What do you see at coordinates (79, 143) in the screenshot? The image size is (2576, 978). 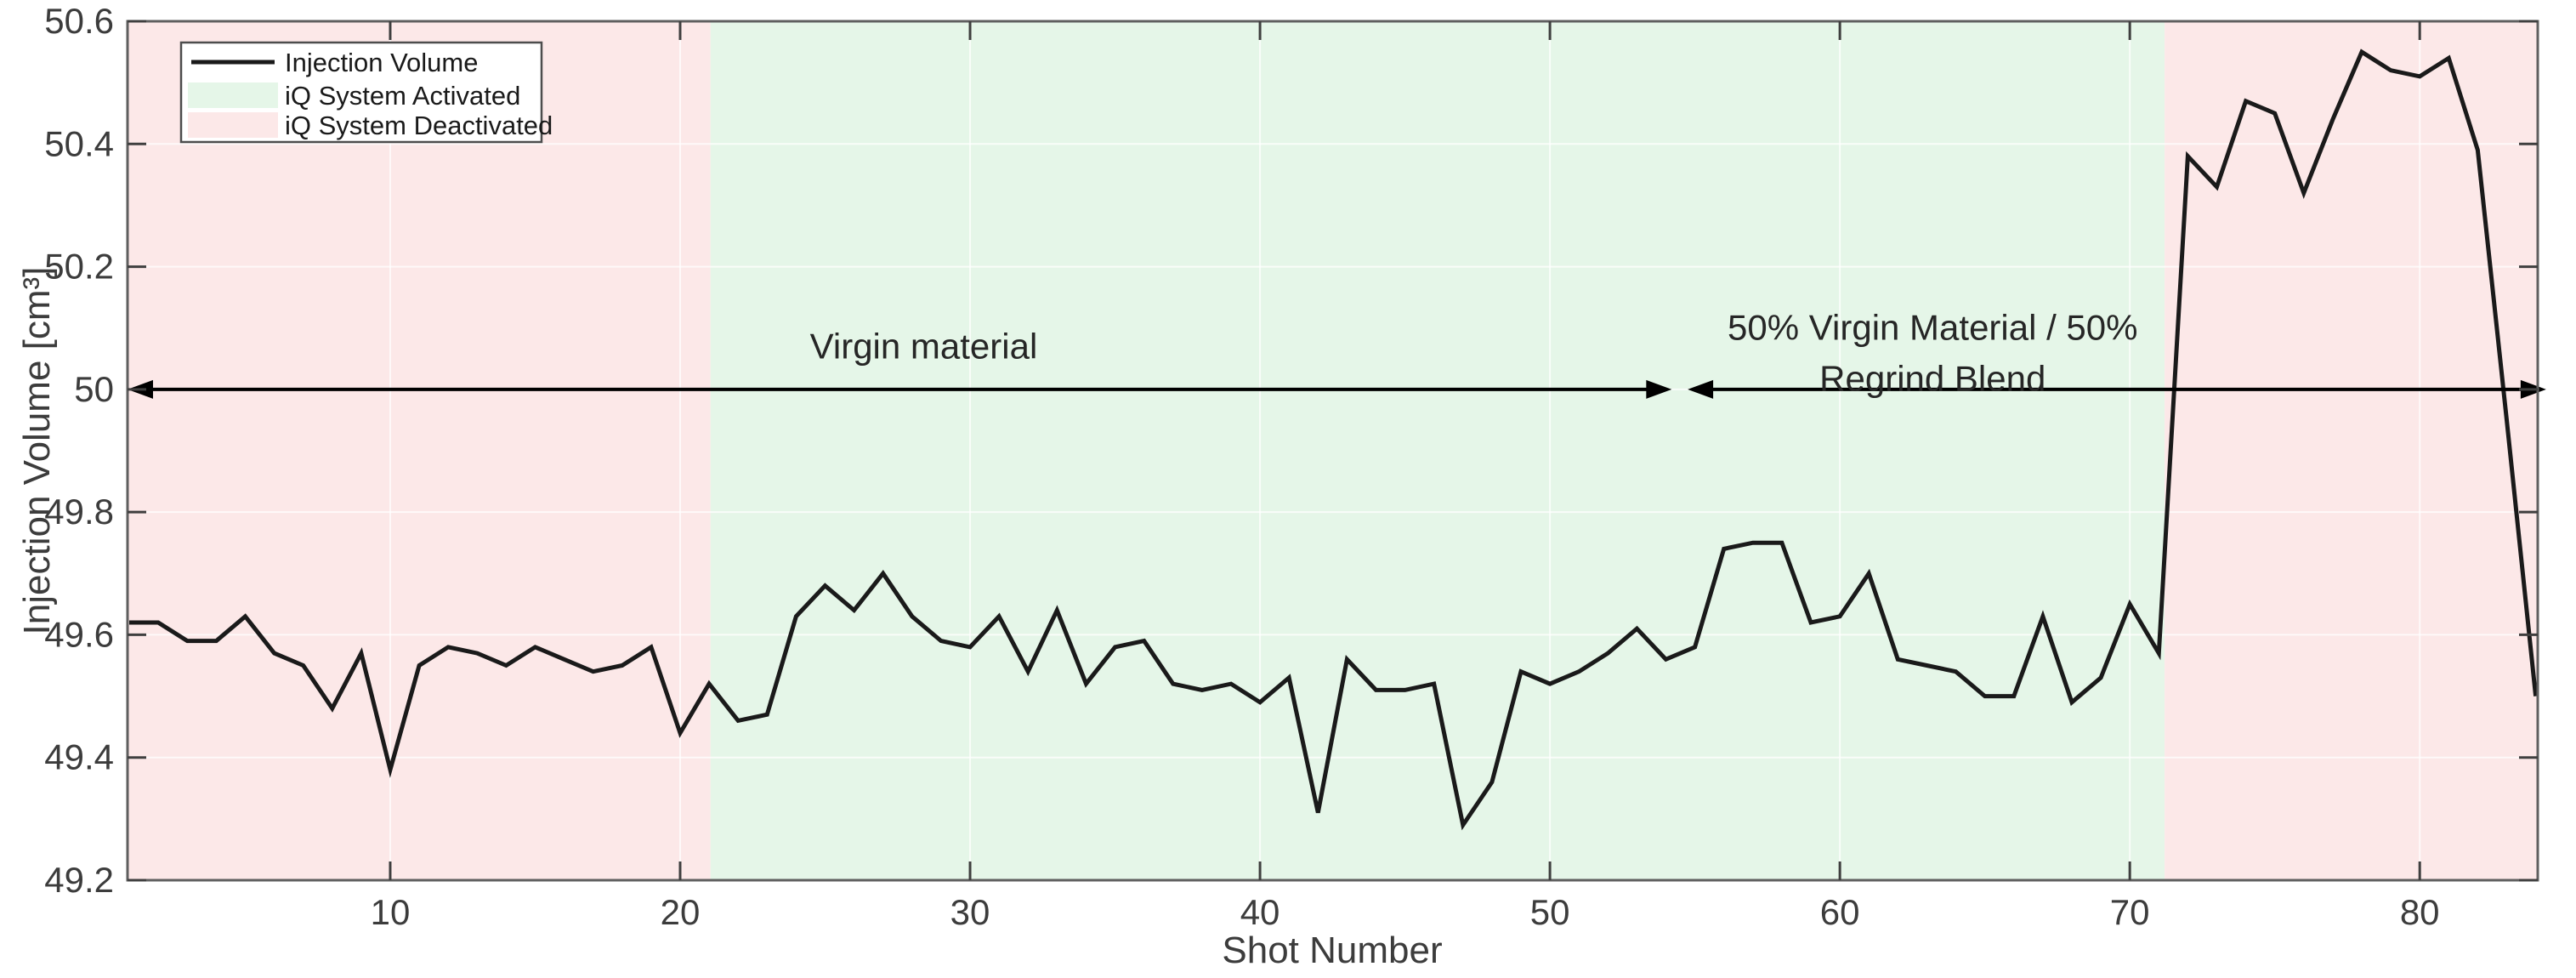 I see `y-tick-label: 50.4` at bounding box center [79, 143].